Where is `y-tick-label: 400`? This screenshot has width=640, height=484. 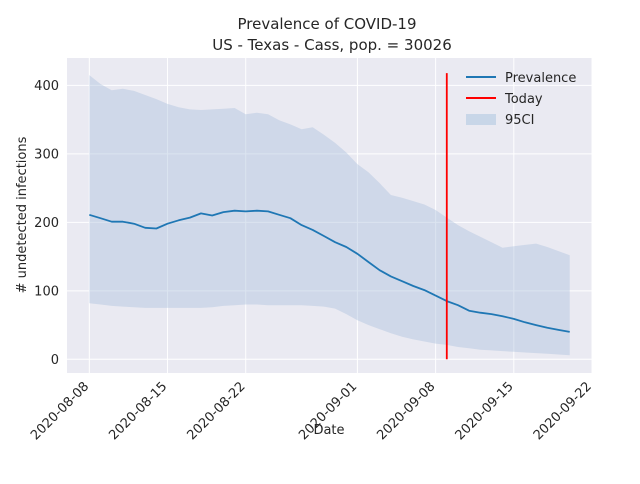 y-tick-label: 400 is located at coordinates (46, 86).